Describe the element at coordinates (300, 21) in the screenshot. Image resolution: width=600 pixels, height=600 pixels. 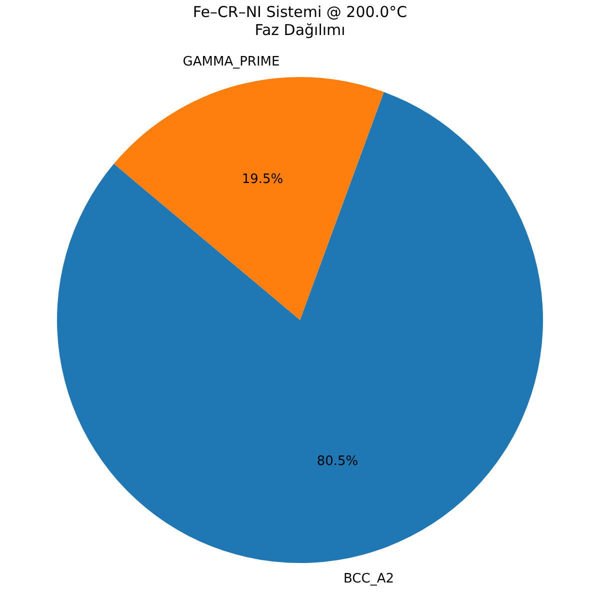
I see `chart-title: Fe–CR–NI Sistemi @ 200.0°C Faz Dağılımı` at that location.